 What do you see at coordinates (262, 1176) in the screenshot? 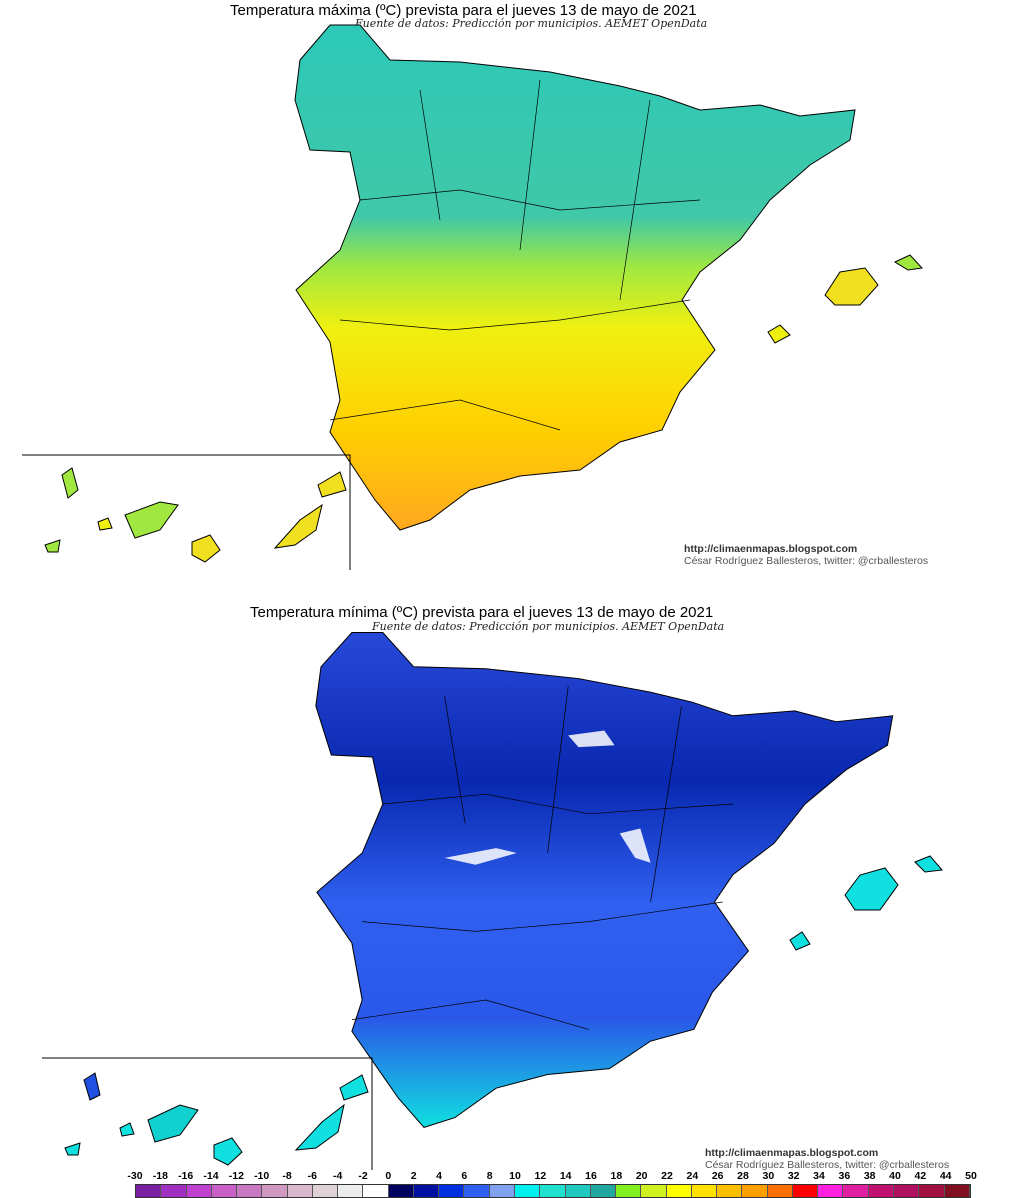
I see `legend-label: -10` at bounding box center [262, 1176].